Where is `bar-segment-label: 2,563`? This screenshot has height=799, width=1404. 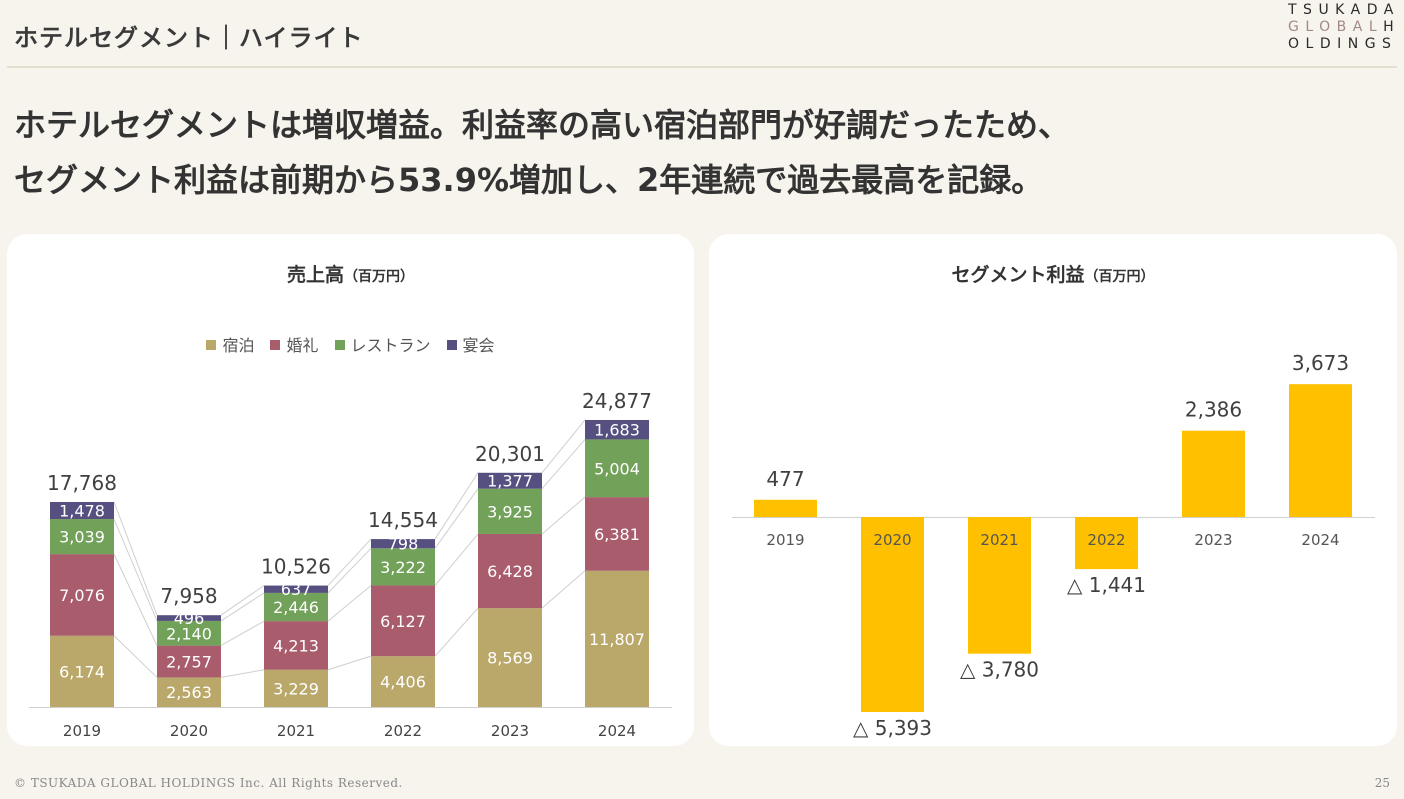
bar-segment-label: 2,563 is located at coordinates (189, 692).